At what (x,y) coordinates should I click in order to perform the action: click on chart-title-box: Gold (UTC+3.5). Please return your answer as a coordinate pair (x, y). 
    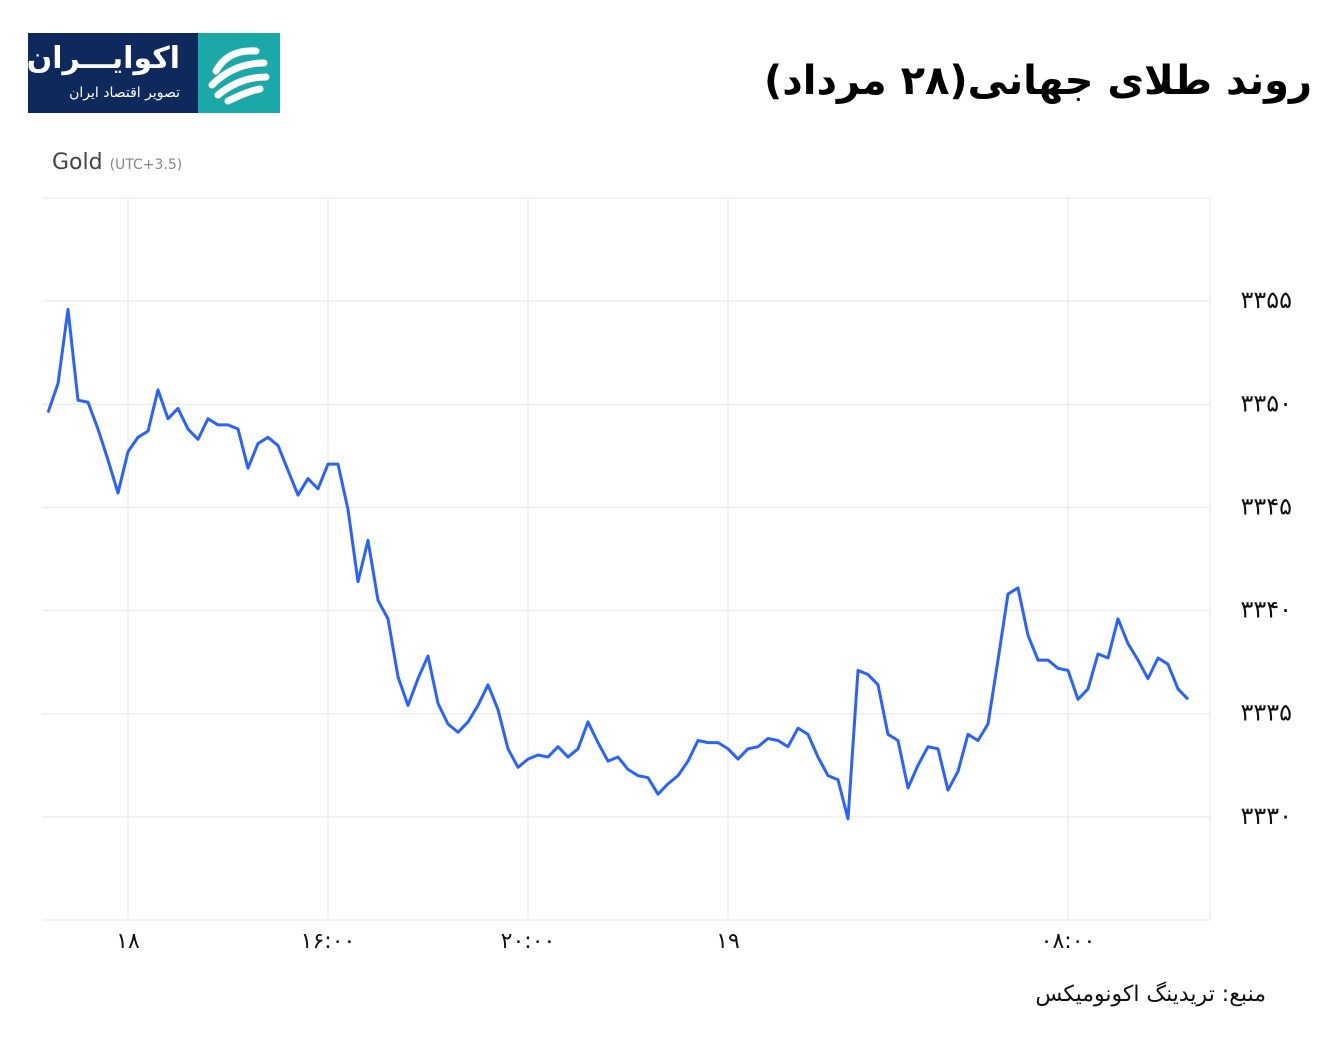
    Looking at the image, I should click on (117, 162).